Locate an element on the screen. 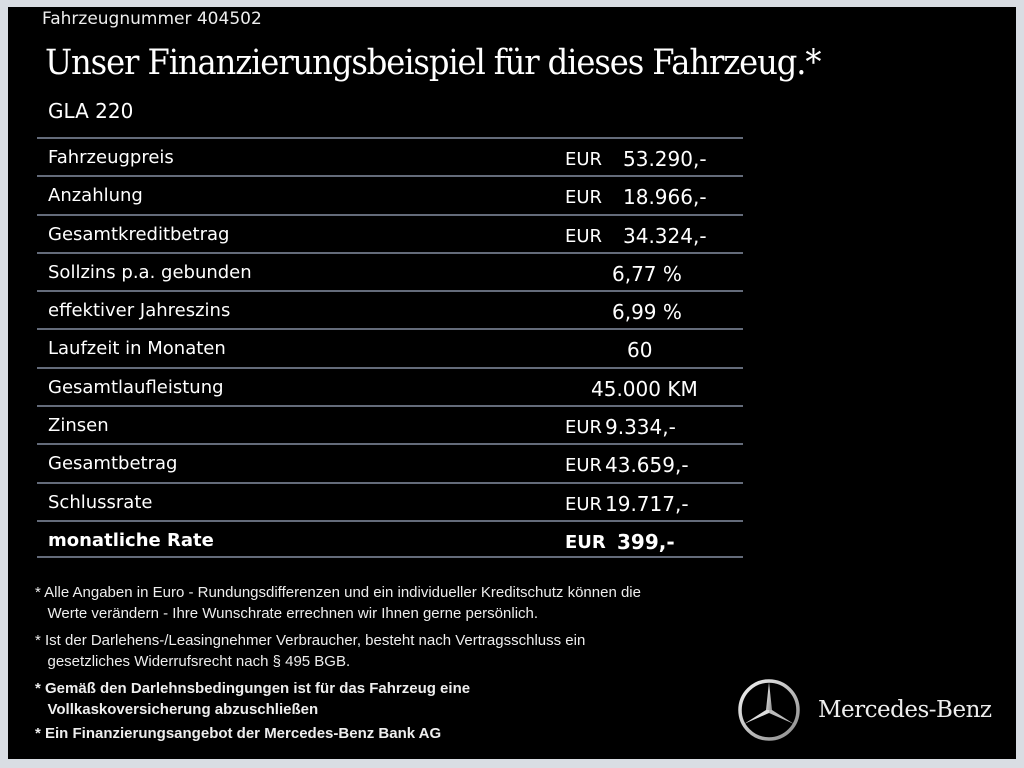  row-value: 34.324,- is located at coordinates (665, 235).